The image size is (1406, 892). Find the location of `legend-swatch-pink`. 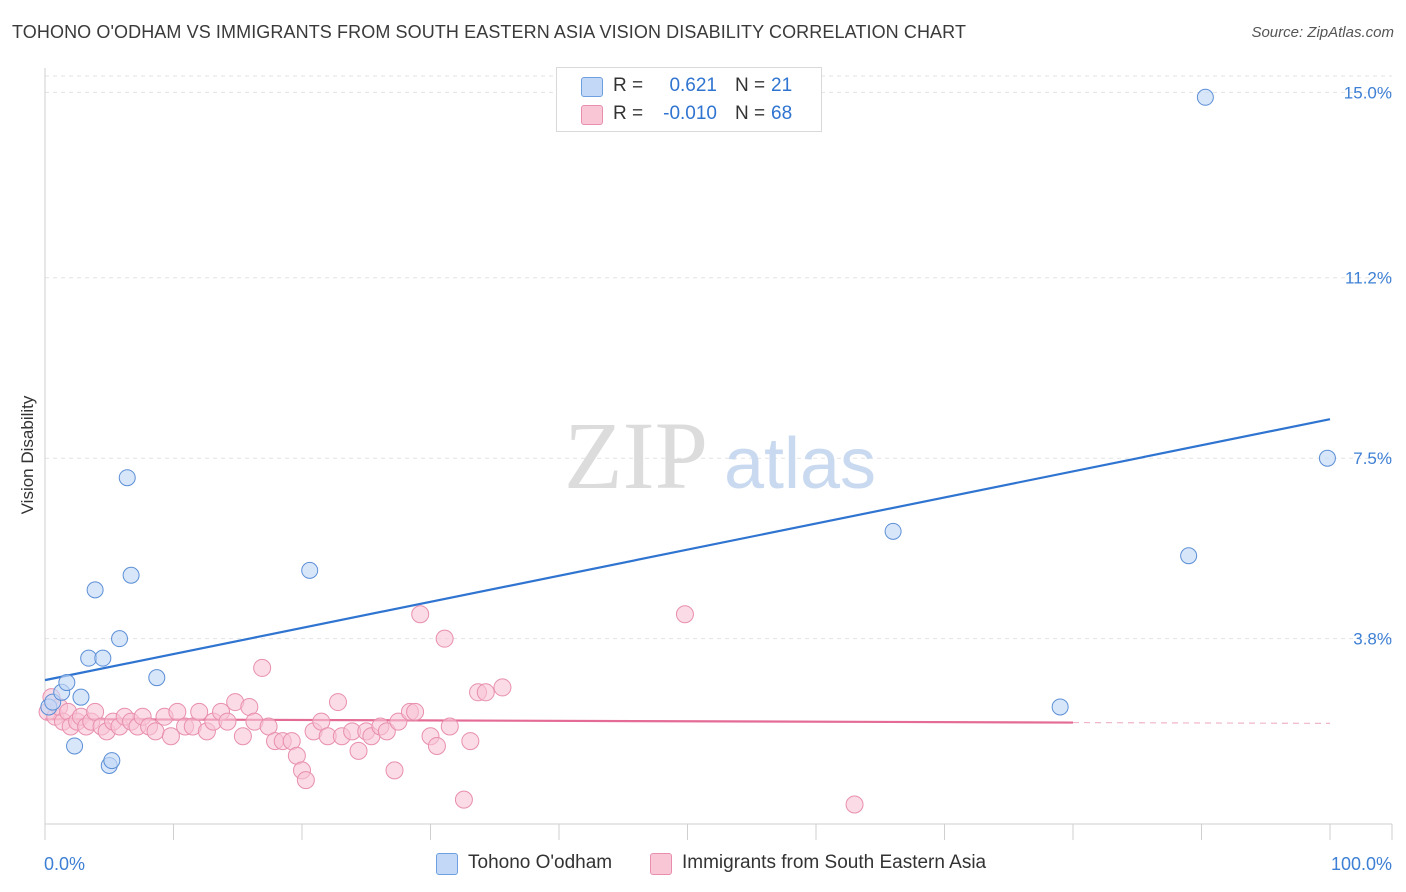

legend-swatch-pink is located at coordinates (592, 115).